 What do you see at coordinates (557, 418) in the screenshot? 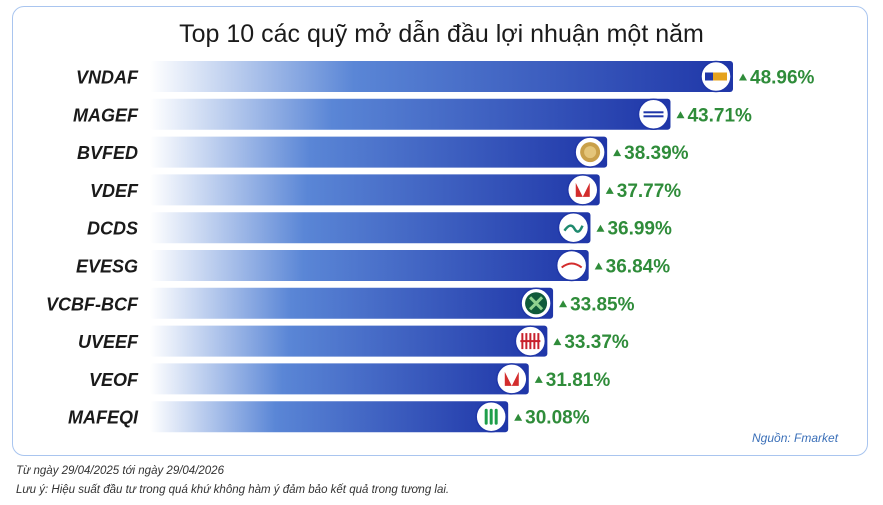
I see `value-label: 30.08%` at bounding box center [557, 418].